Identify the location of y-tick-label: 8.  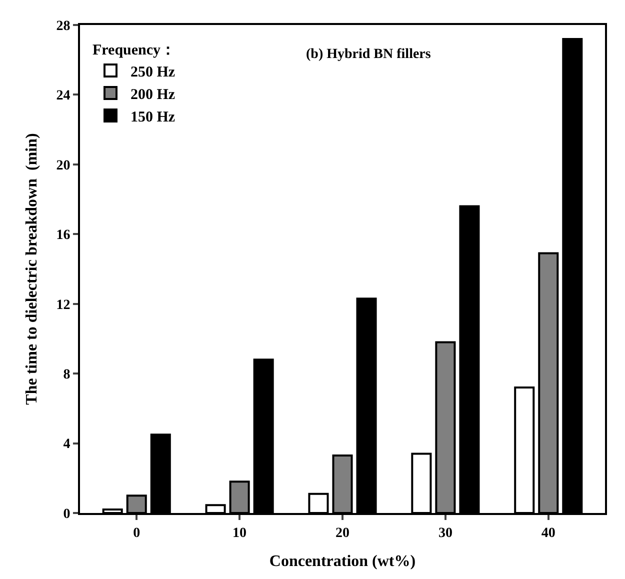
(66, 374).